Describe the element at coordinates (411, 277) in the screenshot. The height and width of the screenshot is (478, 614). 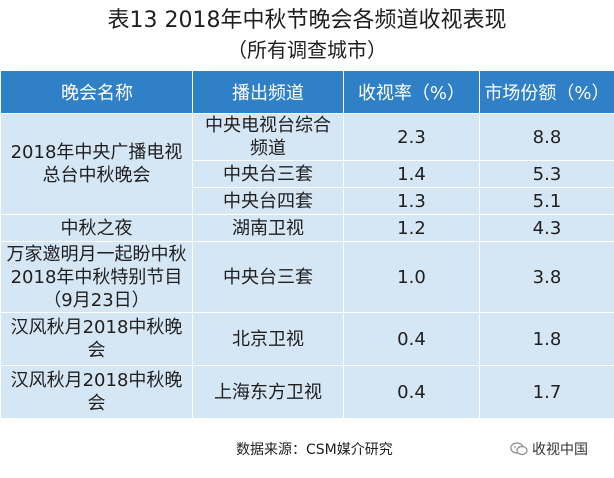
I see `rating-cell: 1.0` at that location.